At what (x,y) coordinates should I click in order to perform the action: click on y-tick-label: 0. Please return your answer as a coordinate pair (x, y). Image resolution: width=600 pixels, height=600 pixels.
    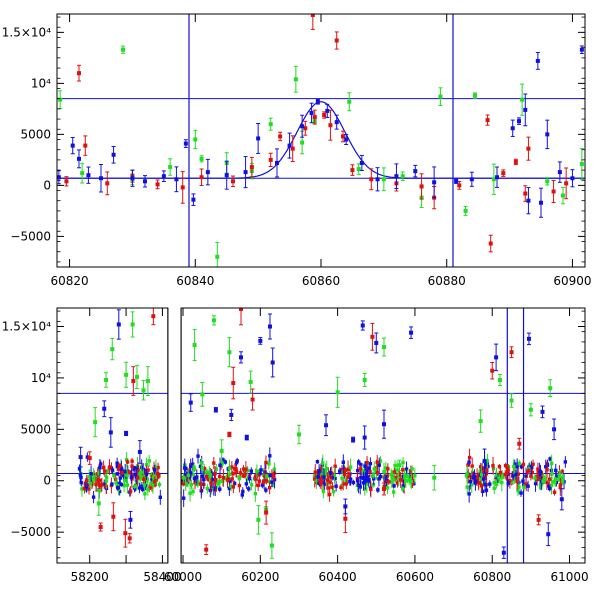
    Looking at the image, I should click on (47, 481).